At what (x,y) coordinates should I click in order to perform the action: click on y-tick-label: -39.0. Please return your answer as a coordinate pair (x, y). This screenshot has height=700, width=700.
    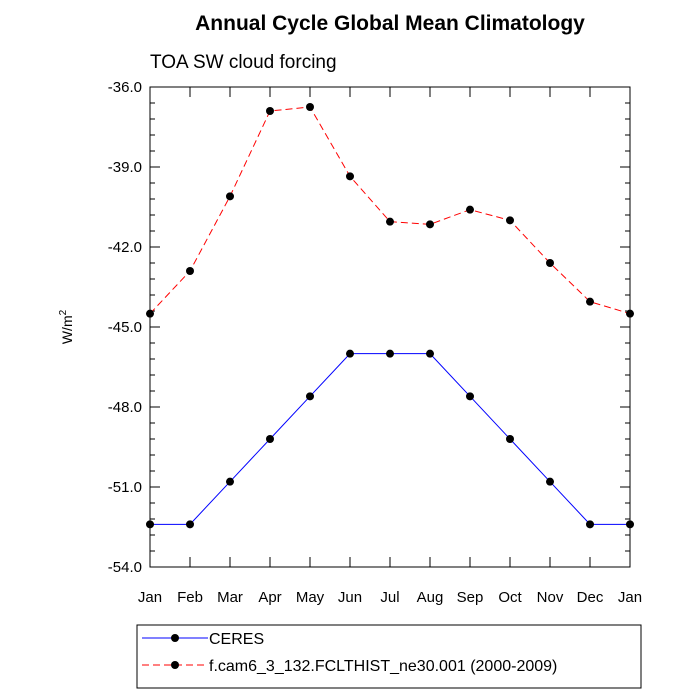
    Looking at the image, I should click on (125, 167).